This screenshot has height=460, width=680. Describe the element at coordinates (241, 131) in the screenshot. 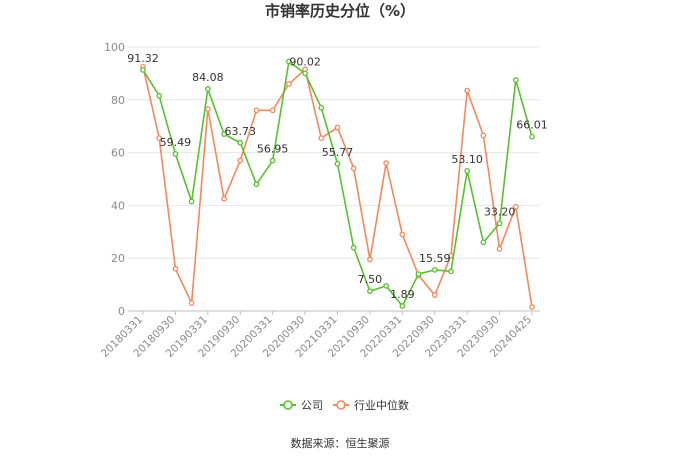

I see `data-label: 63.73` at that location.